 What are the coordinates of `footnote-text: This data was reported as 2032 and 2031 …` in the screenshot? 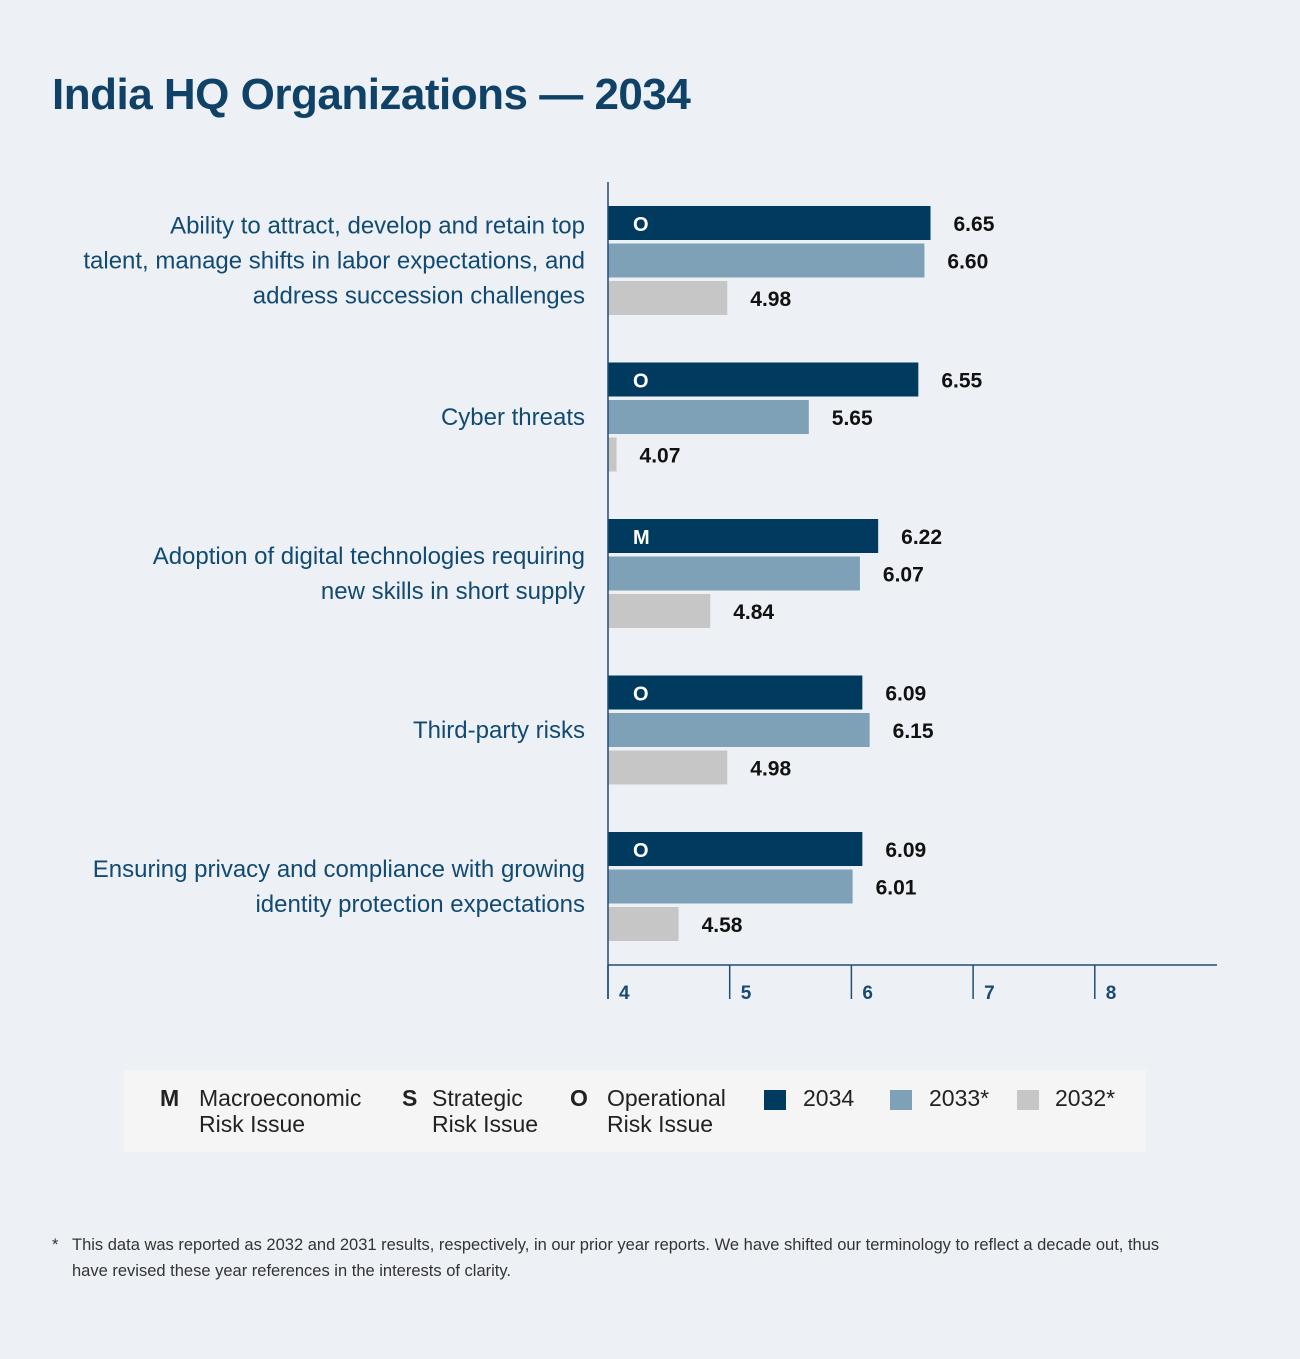 It's located at (616, 1258).